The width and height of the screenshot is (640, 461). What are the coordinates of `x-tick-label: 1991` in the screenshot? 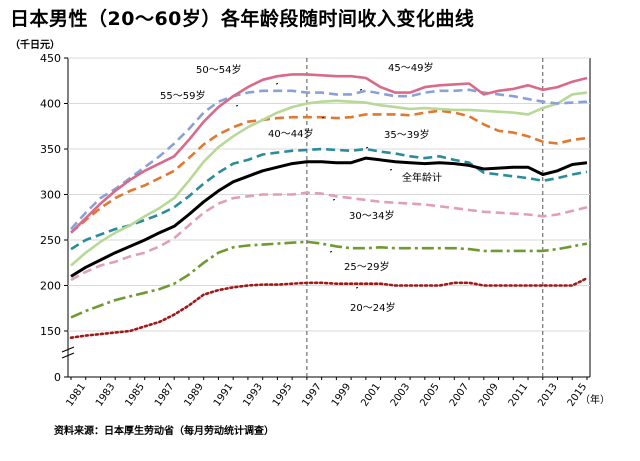 It's located at (224, 395).